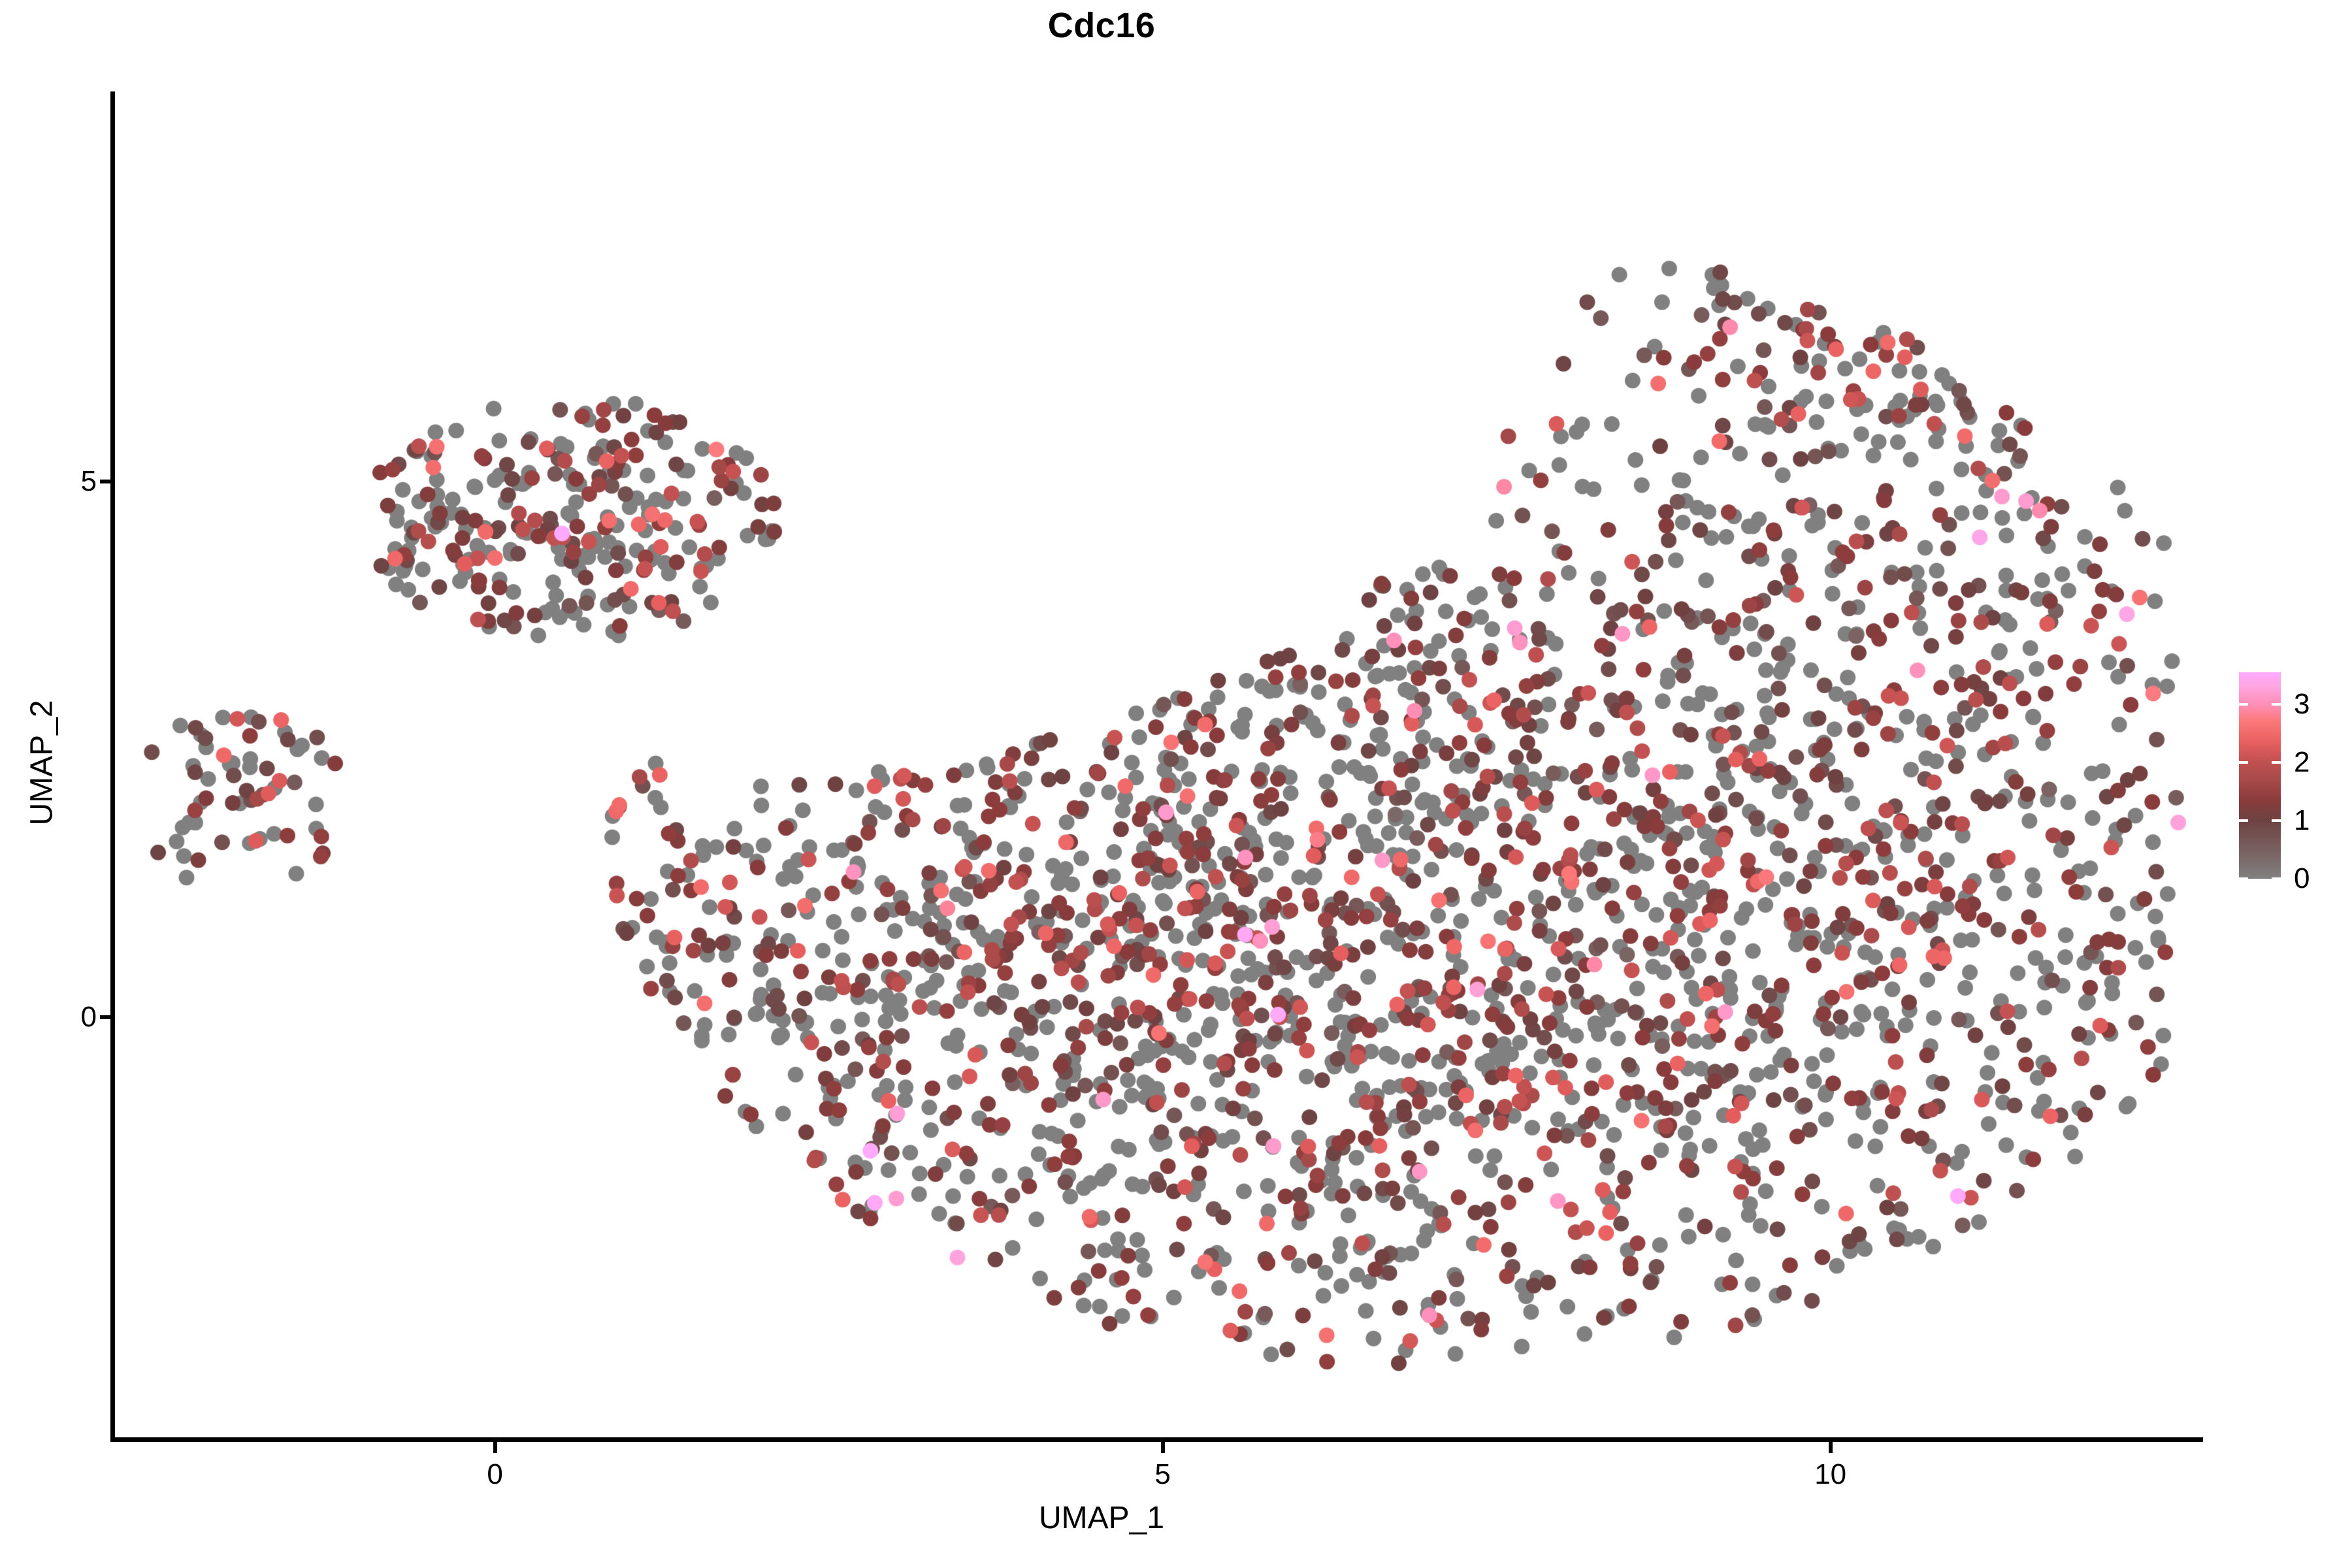 This screenshot has height=1568, width=2352. What do you see at coordinates (1101, 1518) in the screenshot?
I see `x-axis-title: UMAP_1` at bounding box center [1101, 1518].